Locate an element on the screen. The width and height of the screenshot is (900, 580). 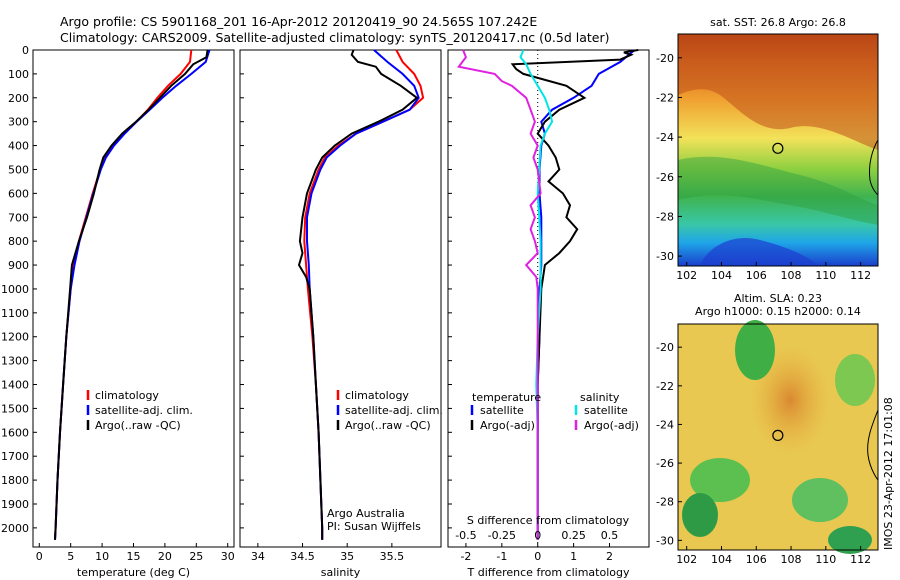
legend-label: salinity is located at coordinates (600, 397).